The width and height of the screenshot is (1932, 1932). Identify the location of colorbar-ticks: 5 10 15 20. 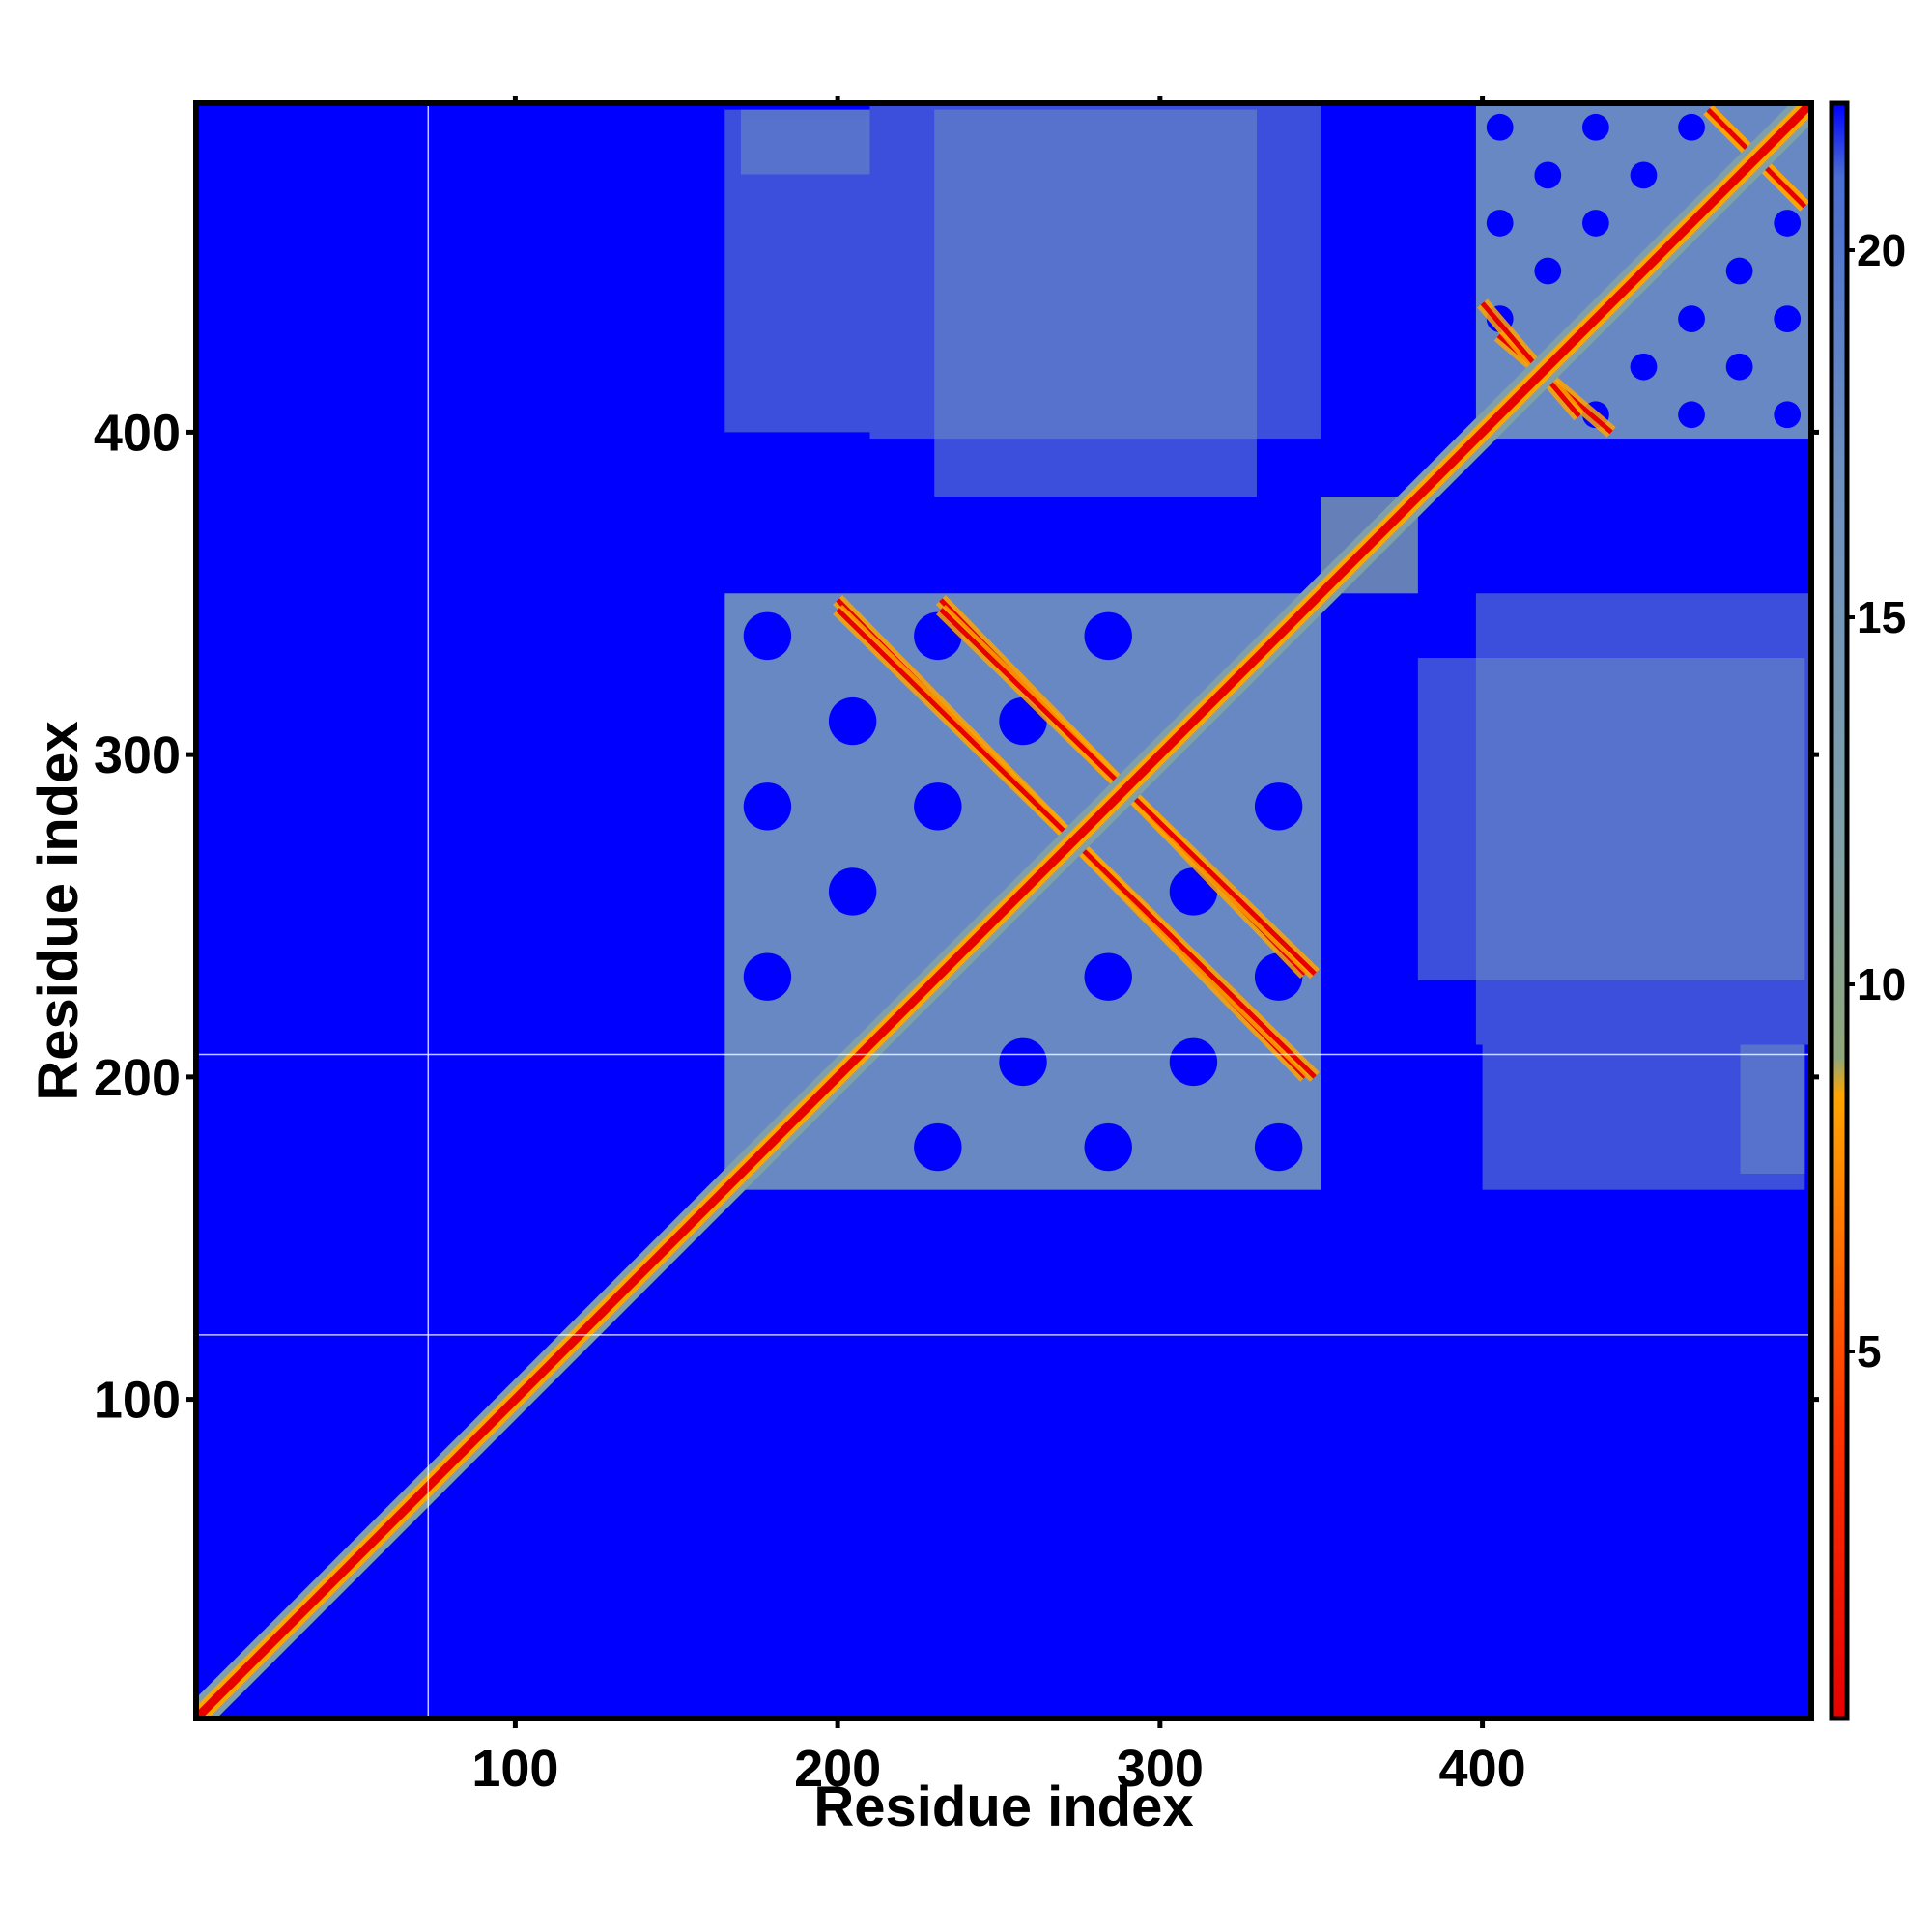
(1876, 801).